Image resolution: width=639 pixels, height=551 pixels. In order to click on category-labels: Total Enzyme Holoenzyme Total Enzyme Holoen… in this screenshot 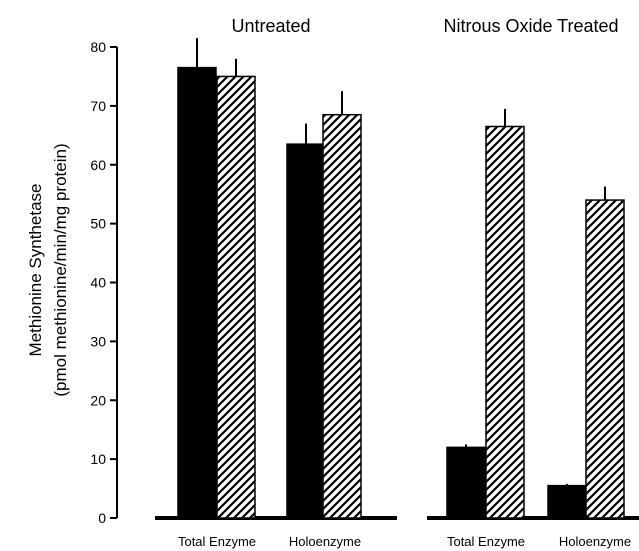, I will do `click(404, 541)`.